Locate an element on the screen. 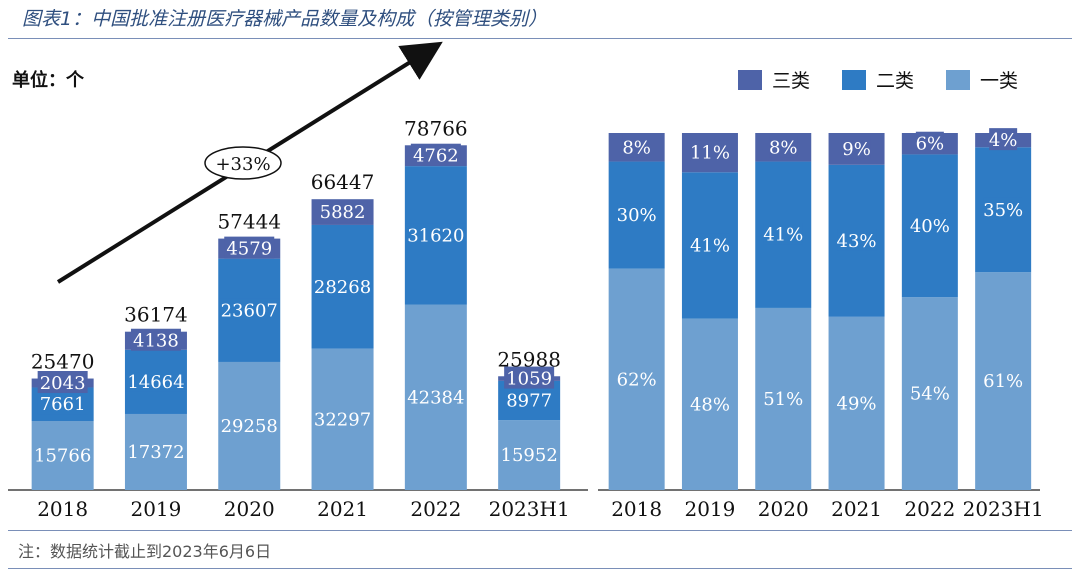 This screenshot has height=577, width=1080. pct-label-class2-2019-bg is located at coordinates (710, 244).